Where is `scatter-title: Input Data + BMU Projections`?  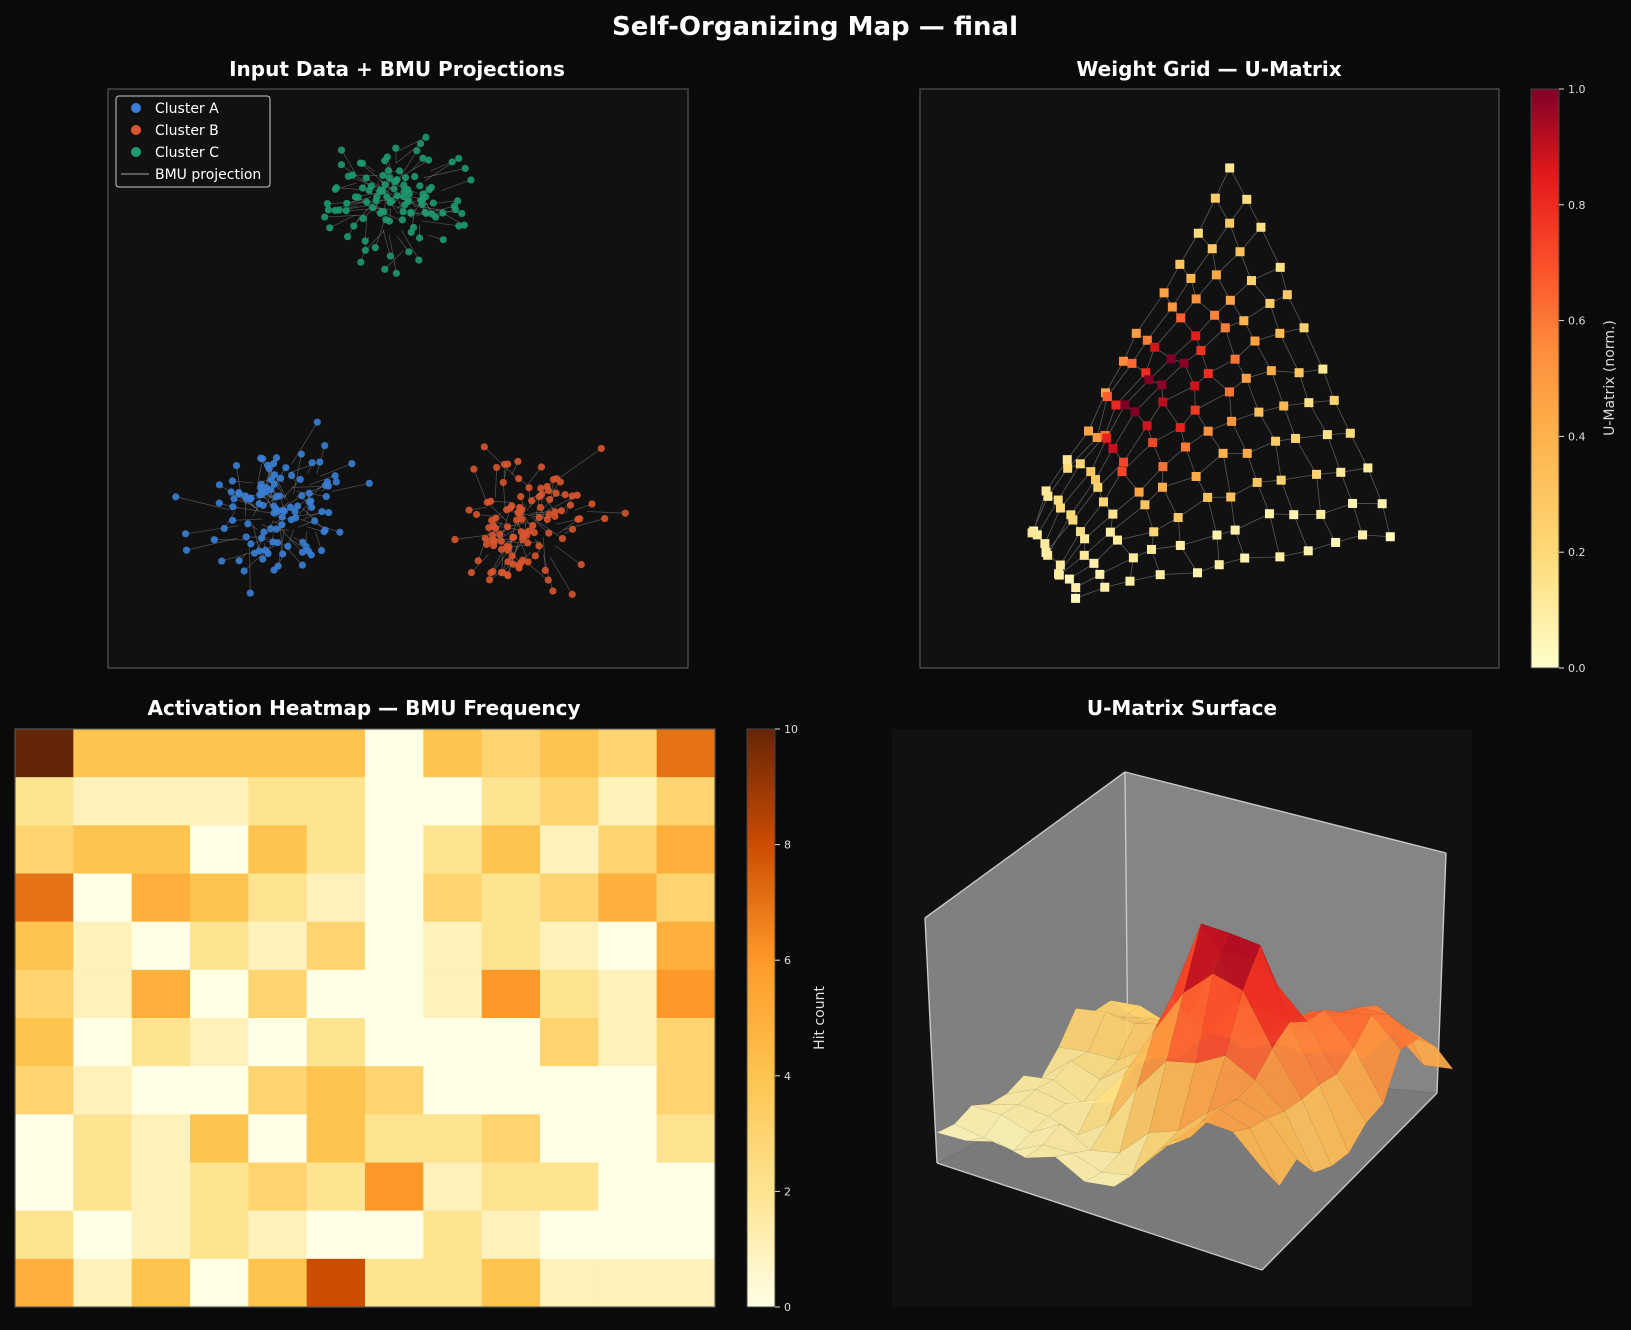 scatter-title: Input Data + BMU Projections is located at coordinates (397, 69).